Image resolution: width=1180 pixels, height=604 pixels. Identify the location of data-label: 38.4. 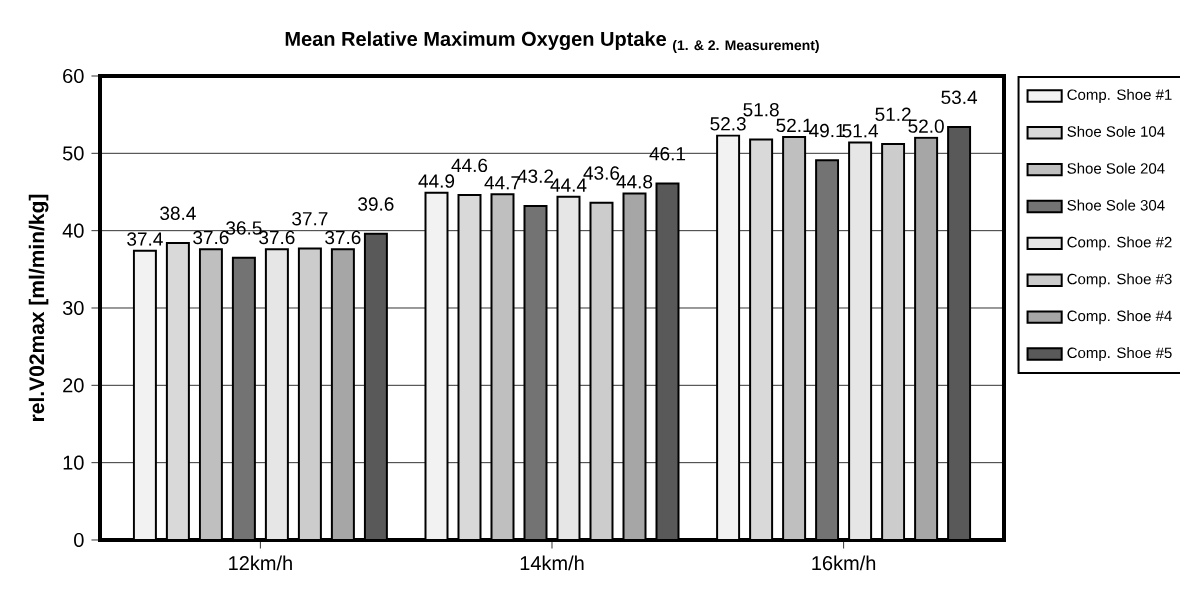
(178, 213).